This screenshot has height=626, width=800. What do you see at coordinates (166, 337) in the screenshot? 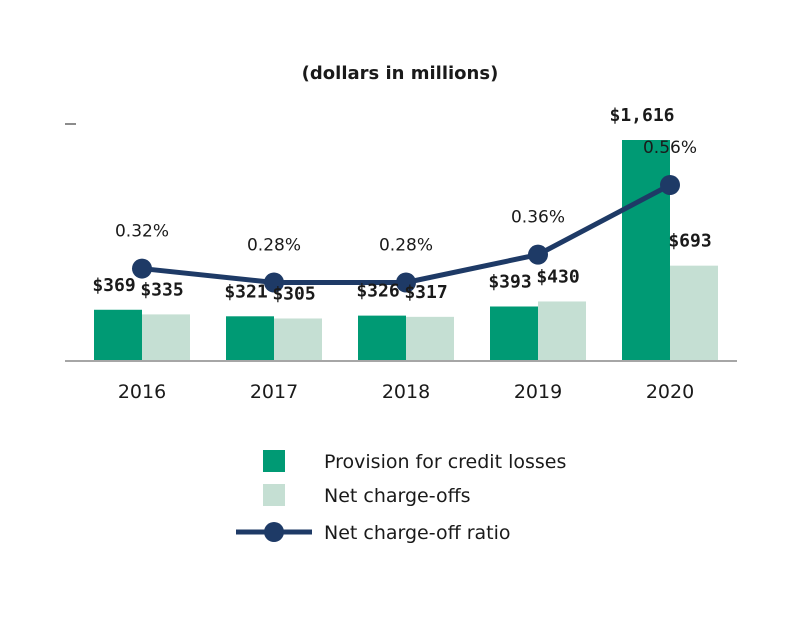
I see `bar-net-charge-offs-2016` at bounding box center [166, 337].